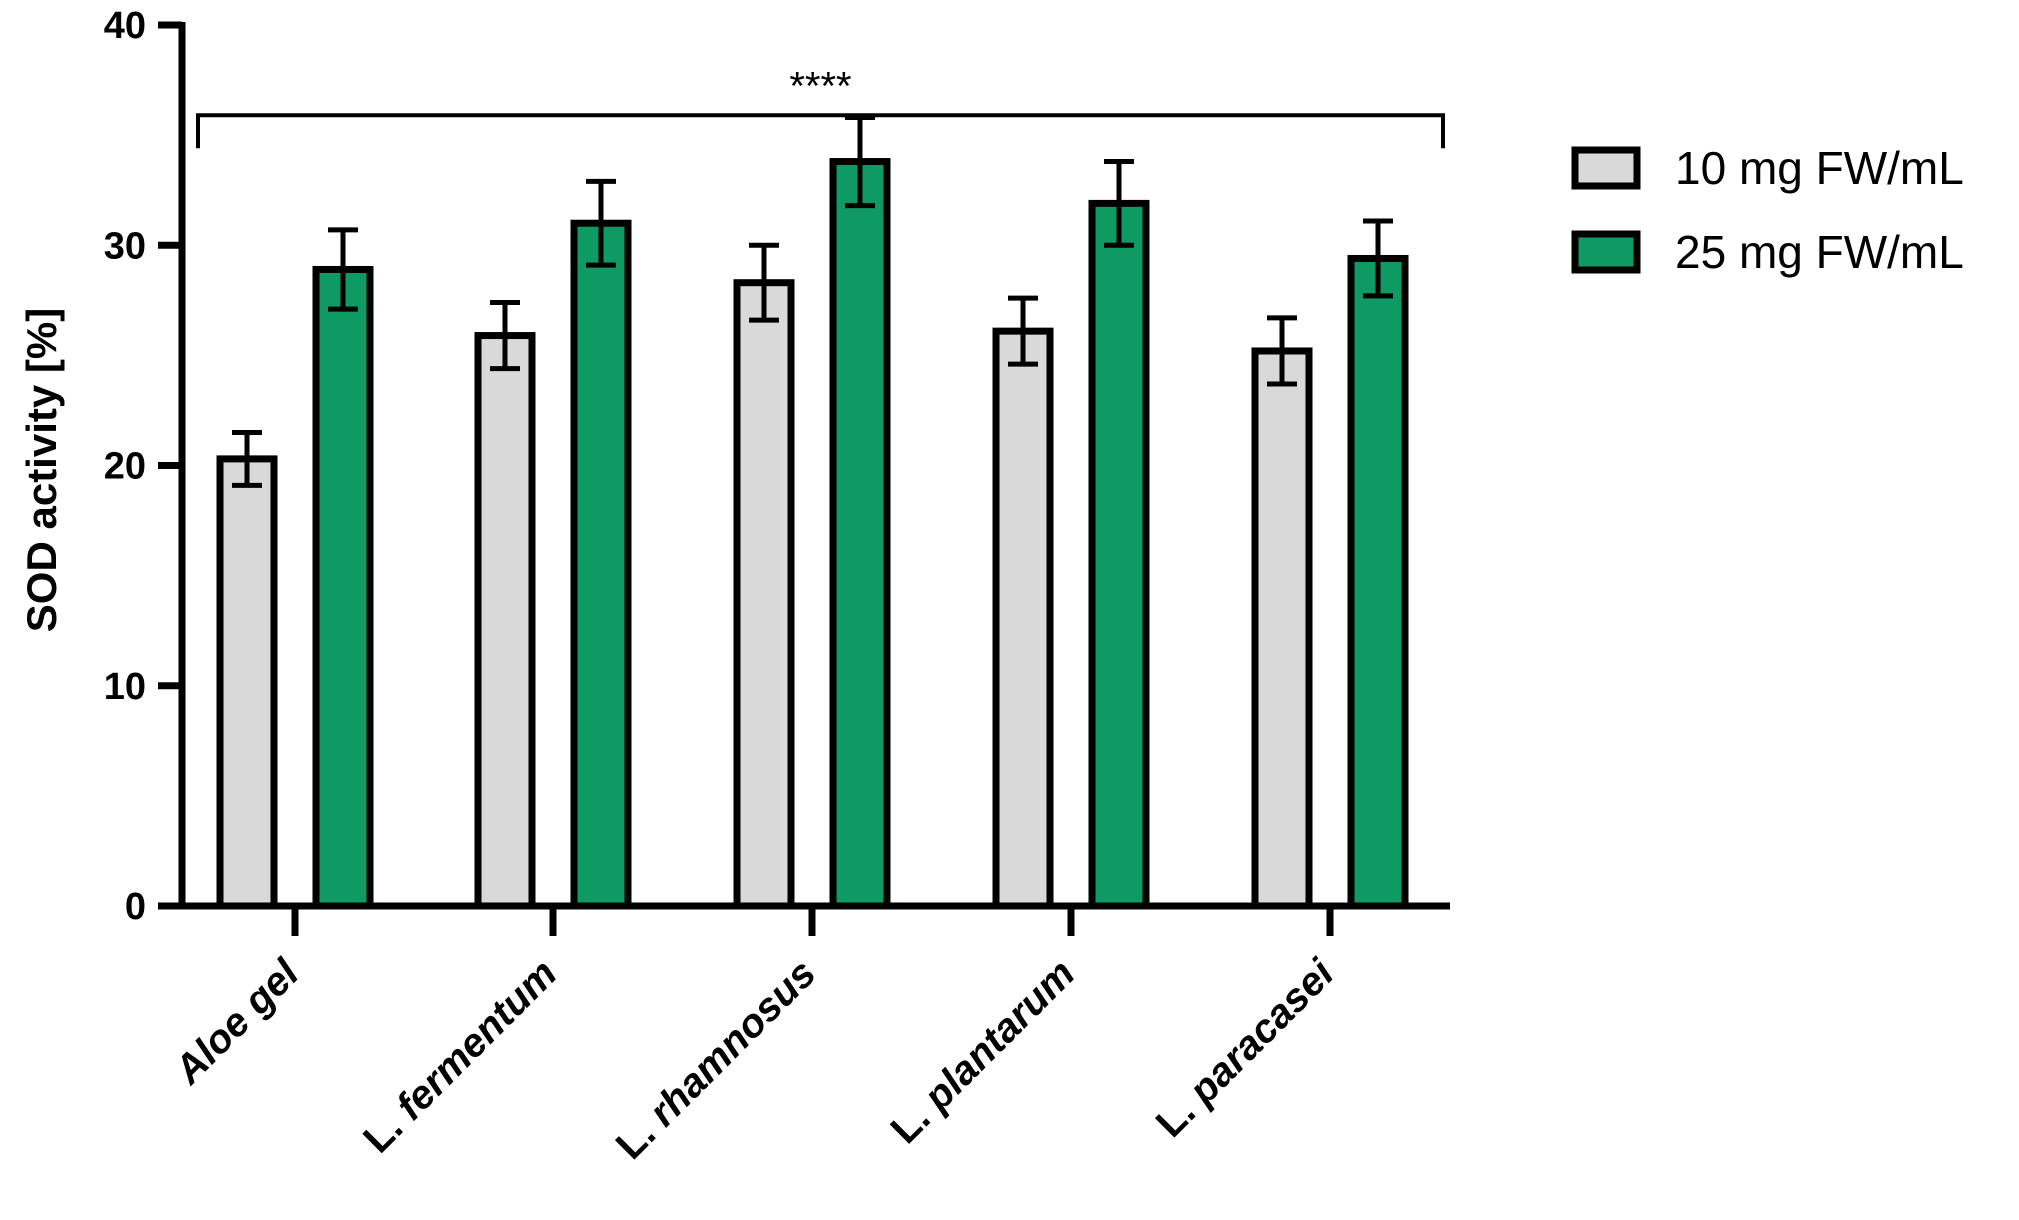 The height and width of the screenshot is (1220, 2019). I want to click on x-tick-label-3: L. plantarum, so click(983, 1051).